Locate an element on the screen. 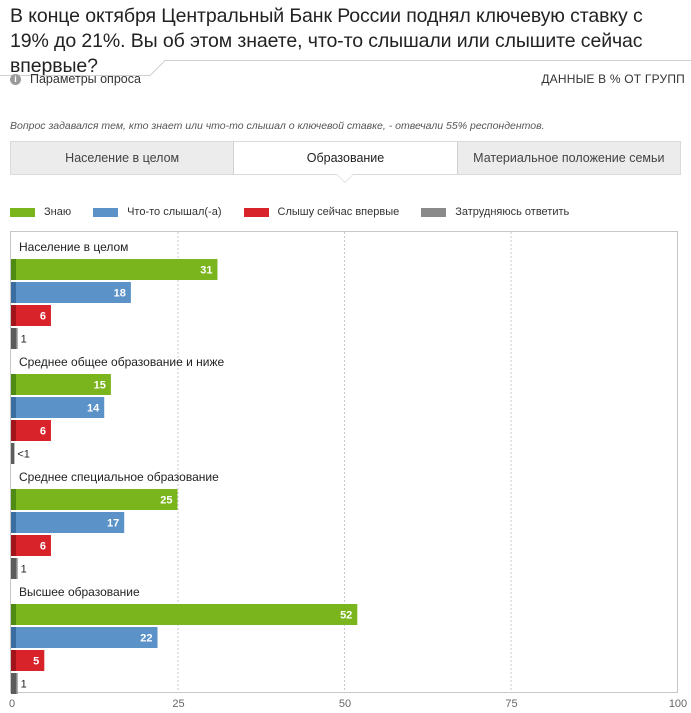 This screenshot has height=713, width=691. data-label-1-0: 18 is located at coordinates (120, 294).